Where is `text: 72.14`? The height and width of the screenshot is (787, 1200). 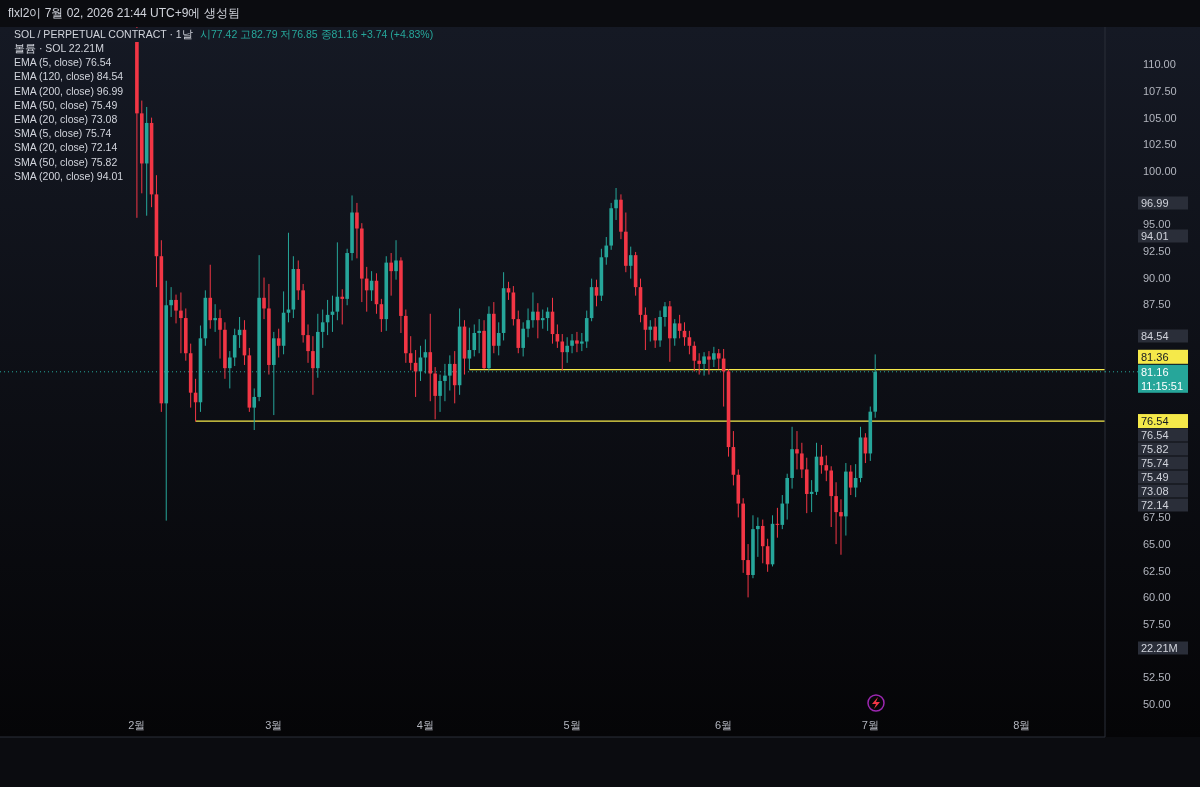
text: 72.14 is located at coordinates (1155, 505).